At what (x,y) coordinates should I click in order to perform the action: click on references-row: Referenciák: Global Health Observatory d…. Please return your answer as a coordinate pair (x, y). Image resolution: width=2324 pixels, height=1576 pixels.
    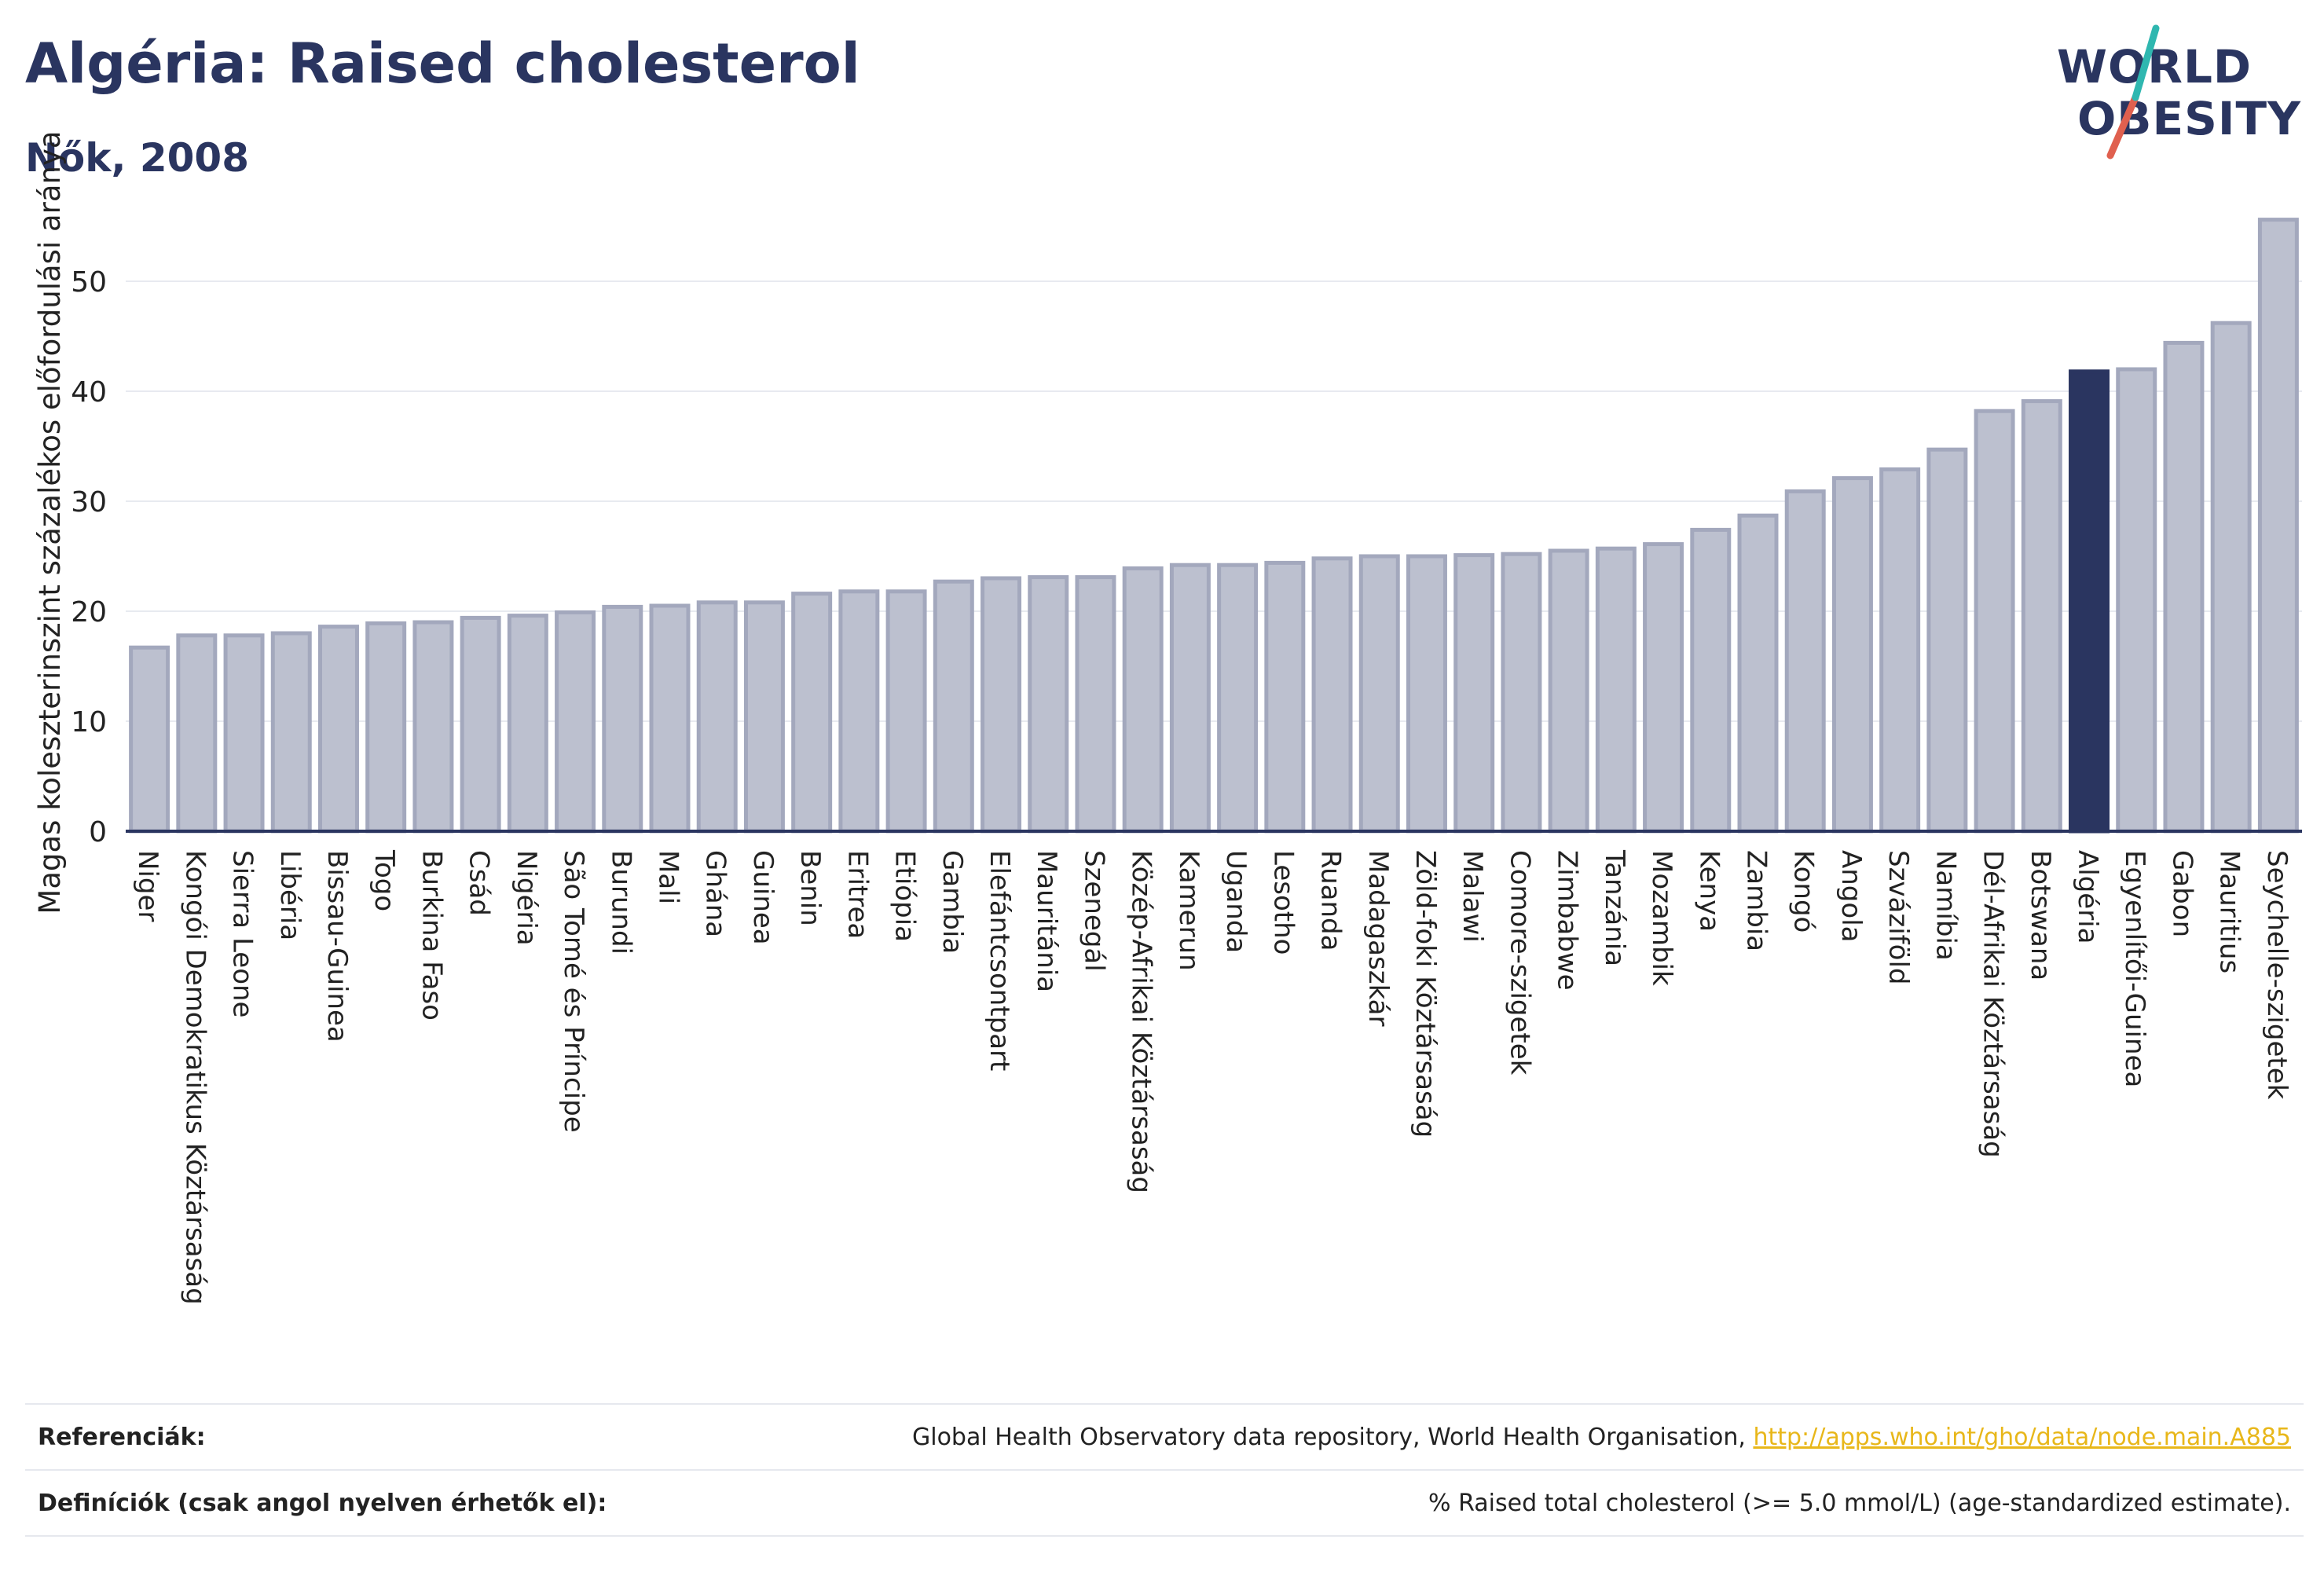
    Looking at the image, I should click on (1164, 1436).